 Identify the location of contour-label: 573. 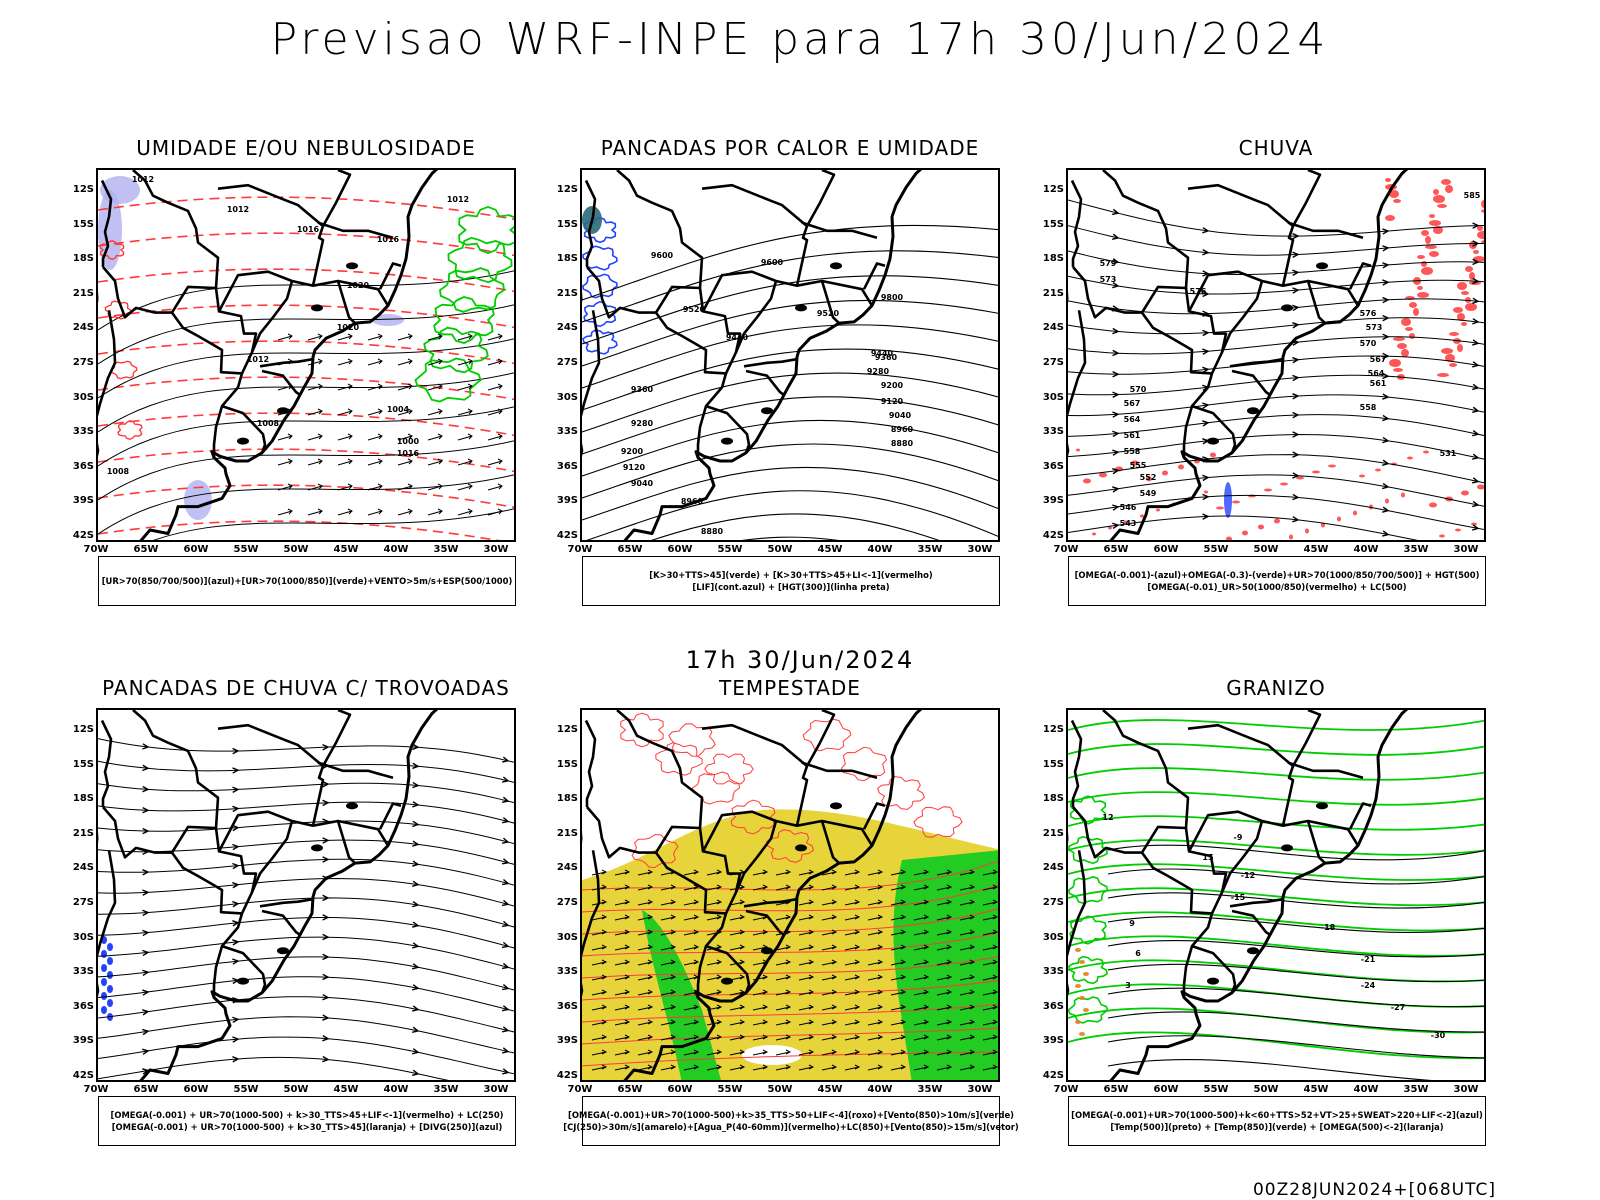
(1108, 279).